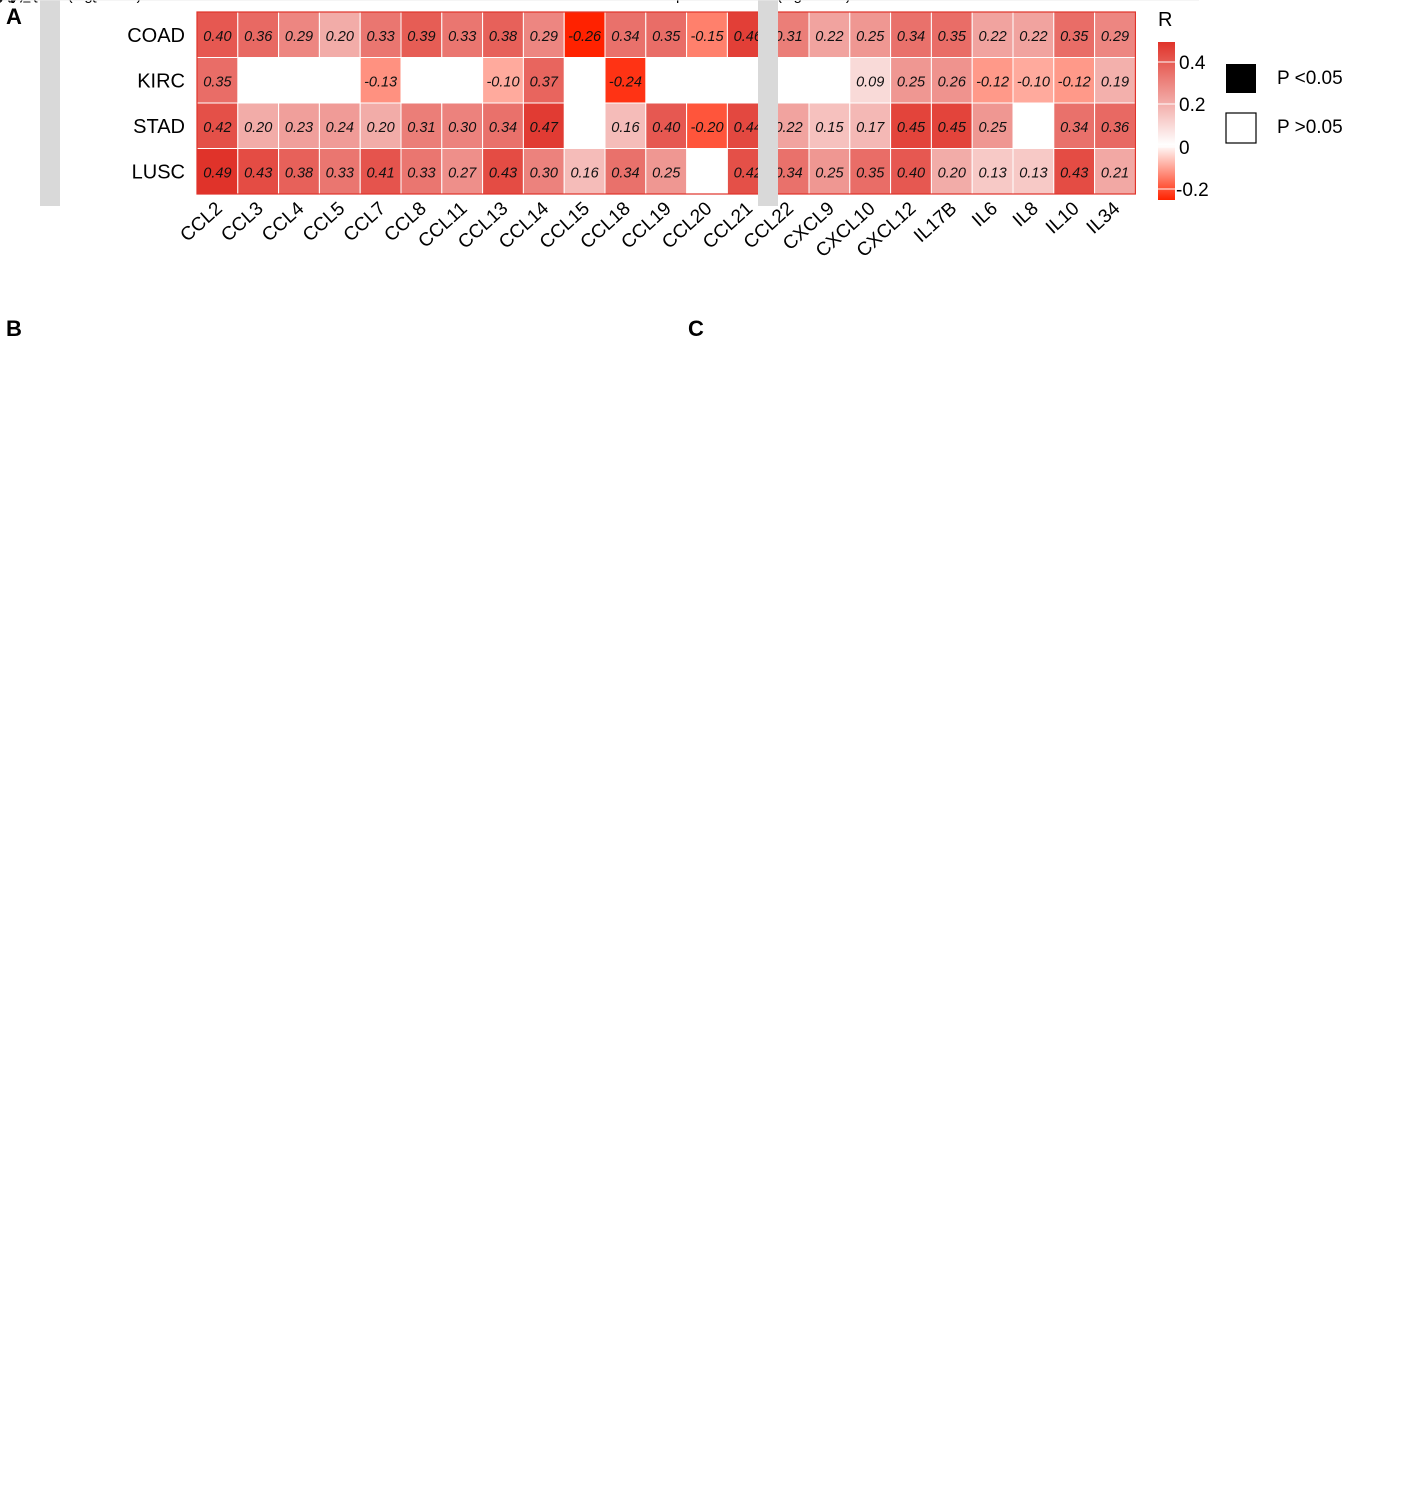 The width and height of the screenshot is (1405, 1486). I want to click on panel-label-a: A, so click(14, 16).